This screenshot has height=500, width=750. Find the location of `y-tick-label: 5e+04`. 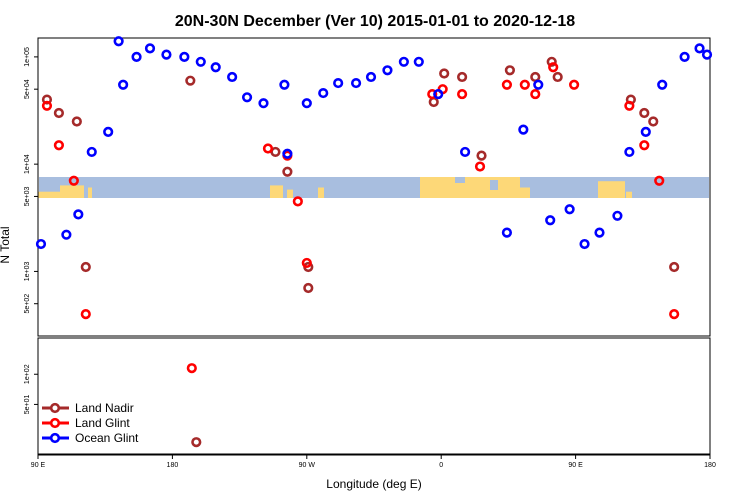

y-tick-label: 5e+04 is located at coordinates (27, 89).